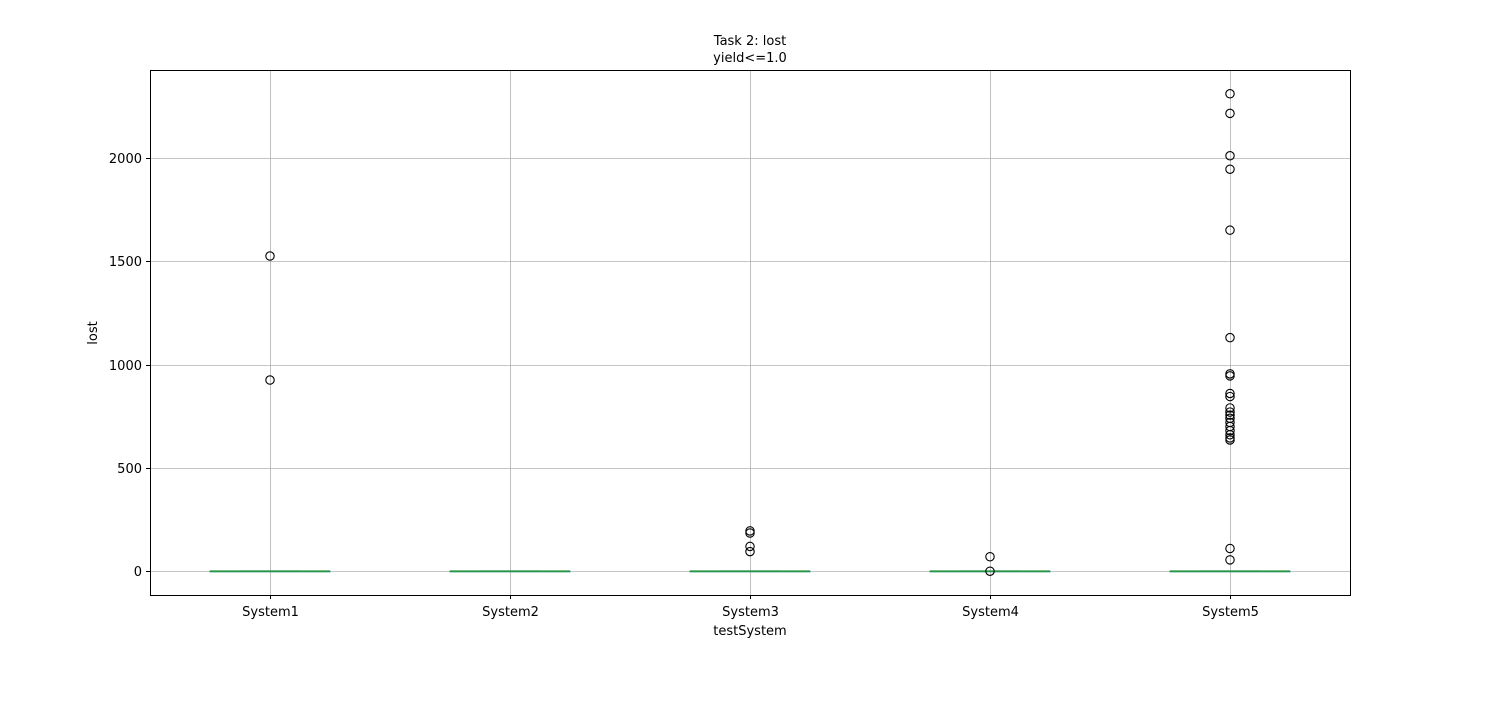  Describe the element at coordinates (749, 631) in the screenshot. I see `x-axis-label: testSystem` at that location.